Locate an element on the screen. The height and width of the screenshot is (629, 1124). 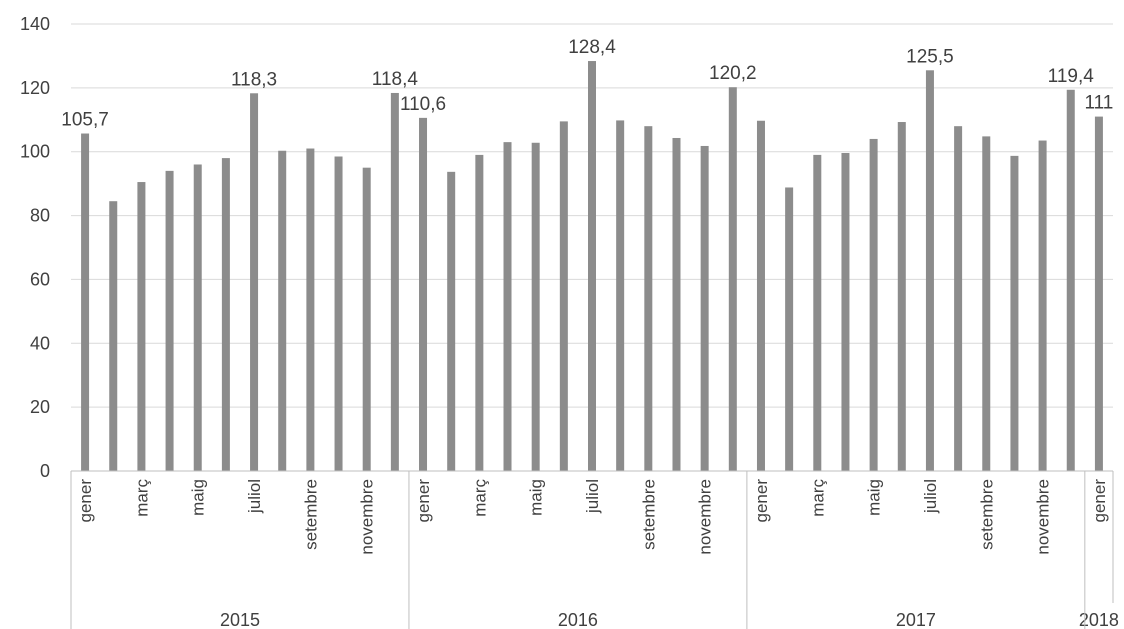
data-label: 105,7 is located at coordinates (85, 120).